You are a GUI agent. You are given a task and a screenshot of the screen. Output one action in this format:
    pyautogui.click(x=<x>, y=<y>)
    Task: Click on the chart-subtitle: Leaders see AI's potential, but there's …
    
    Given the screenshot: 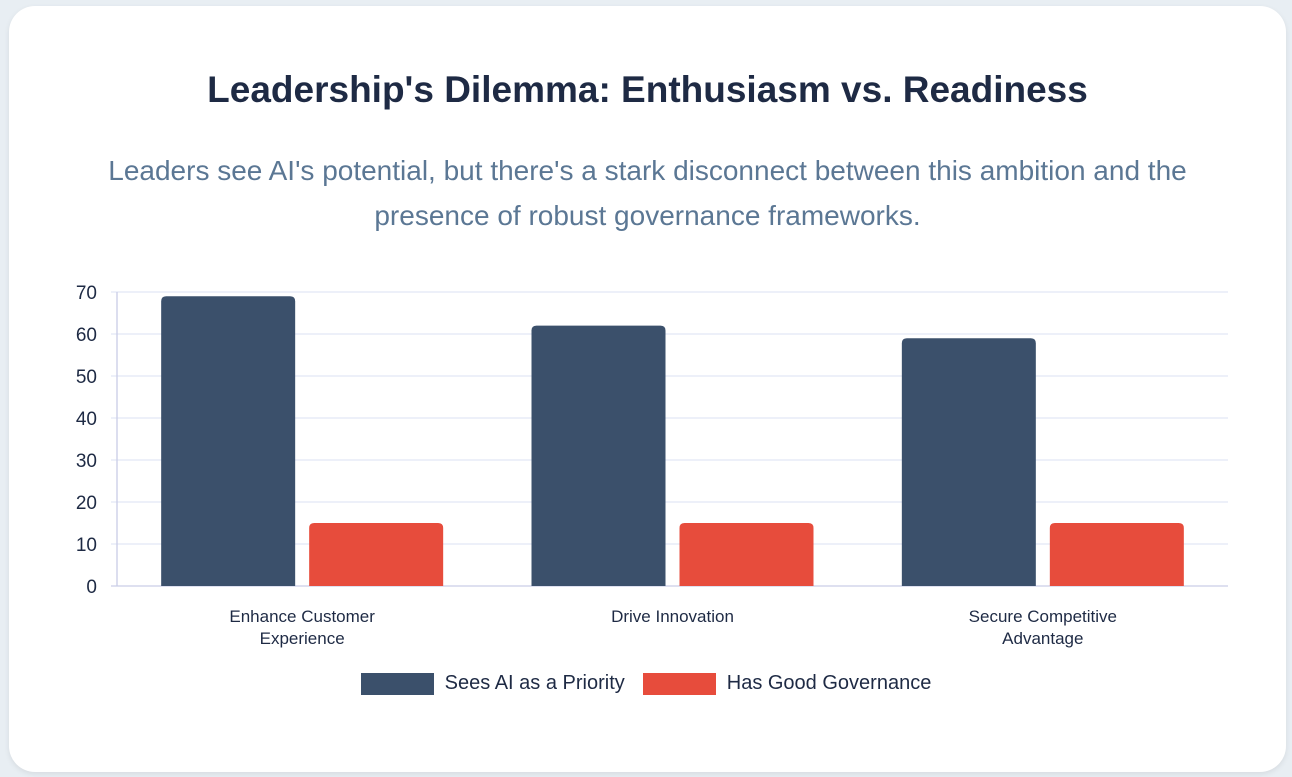 What is the action you would take?
    pyautogui.click(x=647, y=193)
    